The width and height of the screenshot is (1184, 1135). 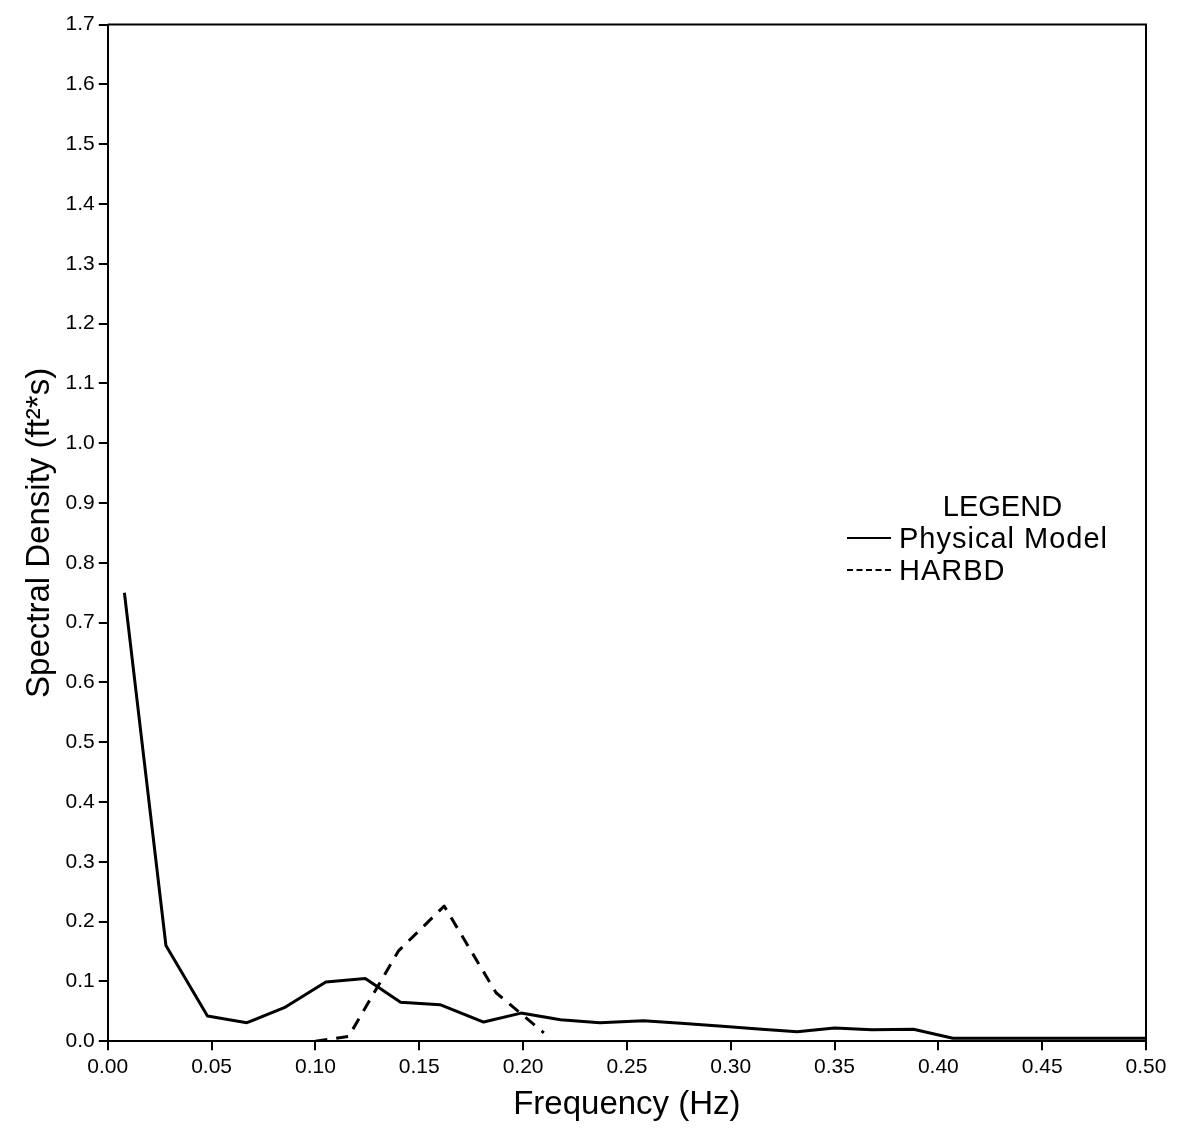 What do you see at coordinates (1146, 1065) in the screenshot?
I see `x-tick-label: 0.50` at bounding box center [1146, 1065].